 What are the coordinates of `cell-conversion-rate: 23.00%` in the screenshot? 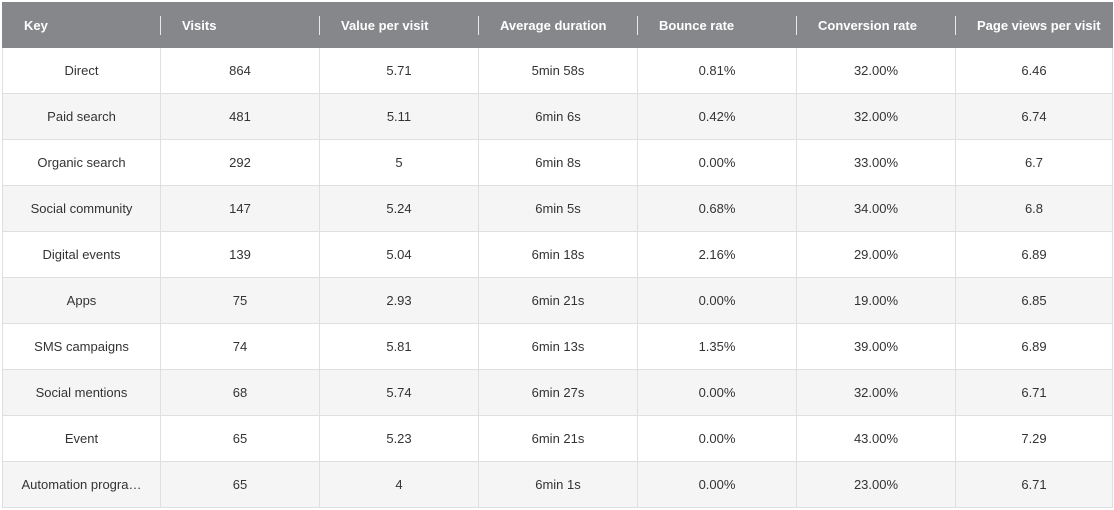 It's located at (875, 484).